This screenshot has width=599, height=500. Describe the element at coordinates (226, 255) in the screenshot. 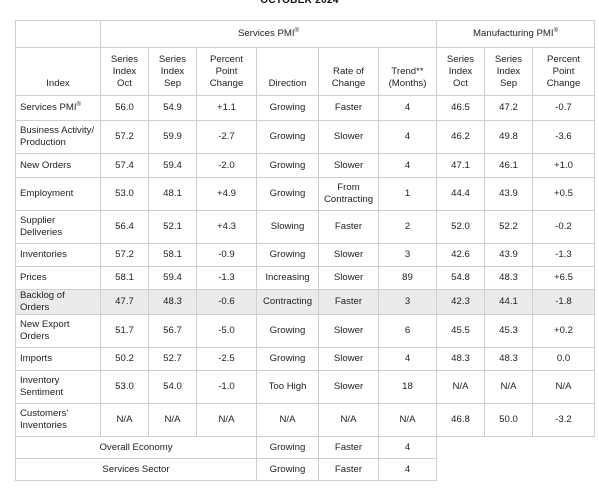

I see `svc-change-cell: -0.9` at that location.